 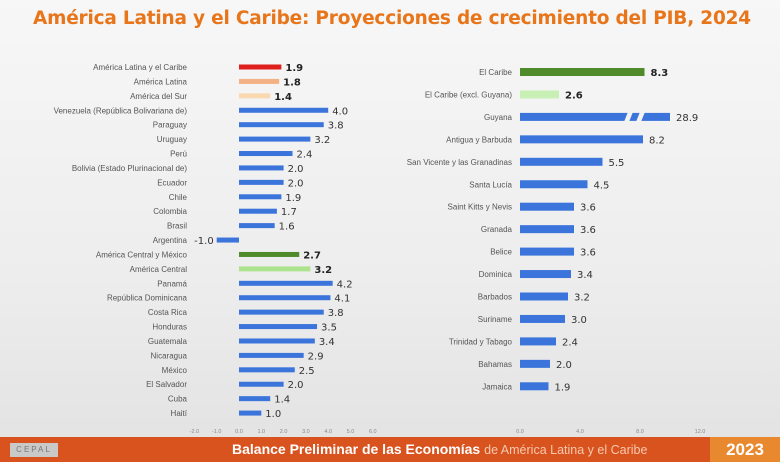 What do you see at coordinates (660, 73) in the screenshot?
I see `data-label: 8.3` at bounding box center [660, 73].